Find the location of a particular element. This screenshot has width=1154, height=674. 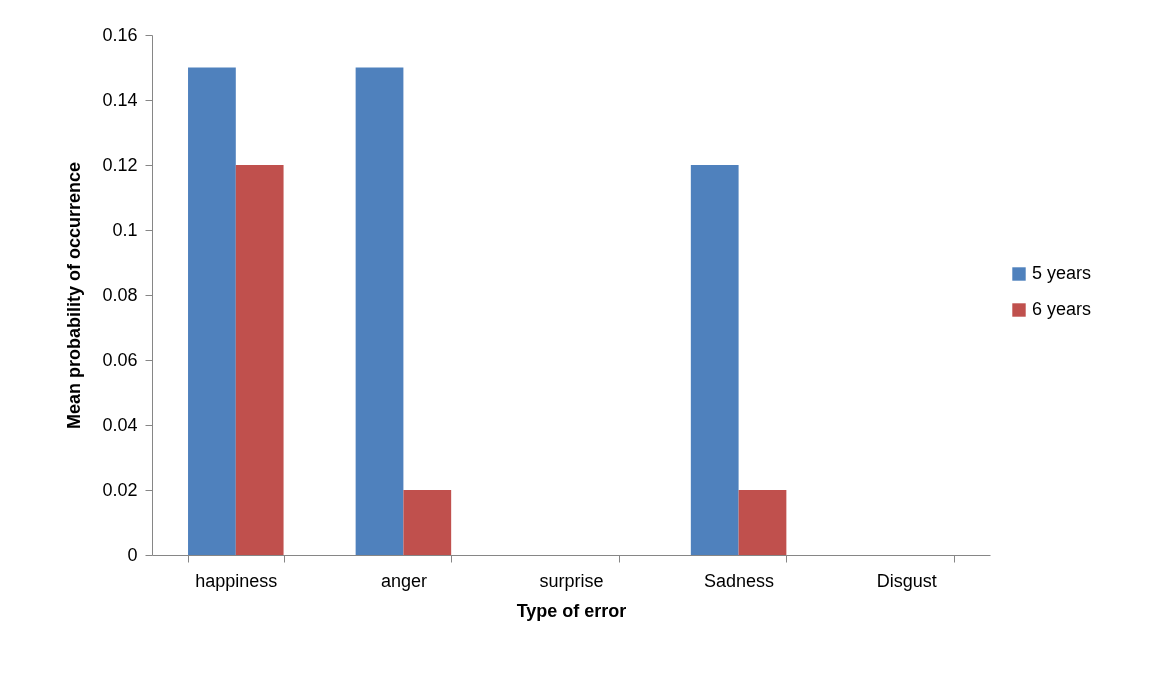

x-tick-label: Disgust is located at coordinates (906, 580).